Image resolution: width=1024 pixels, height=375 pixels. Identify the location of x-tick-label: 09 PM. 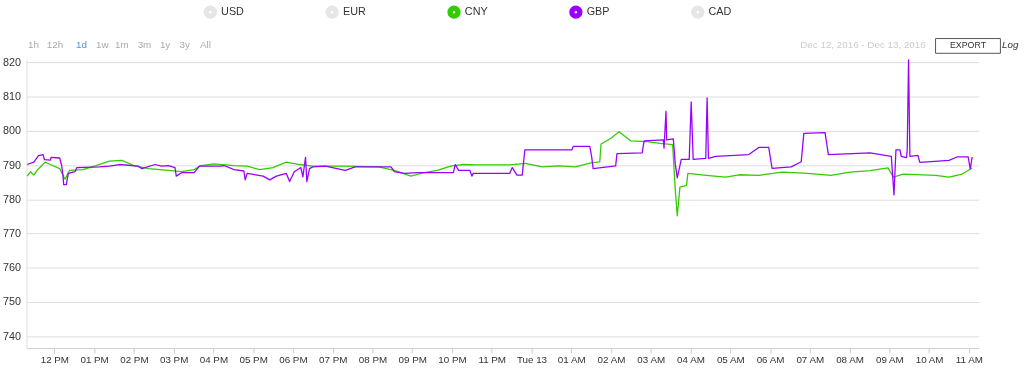
(412, 360).